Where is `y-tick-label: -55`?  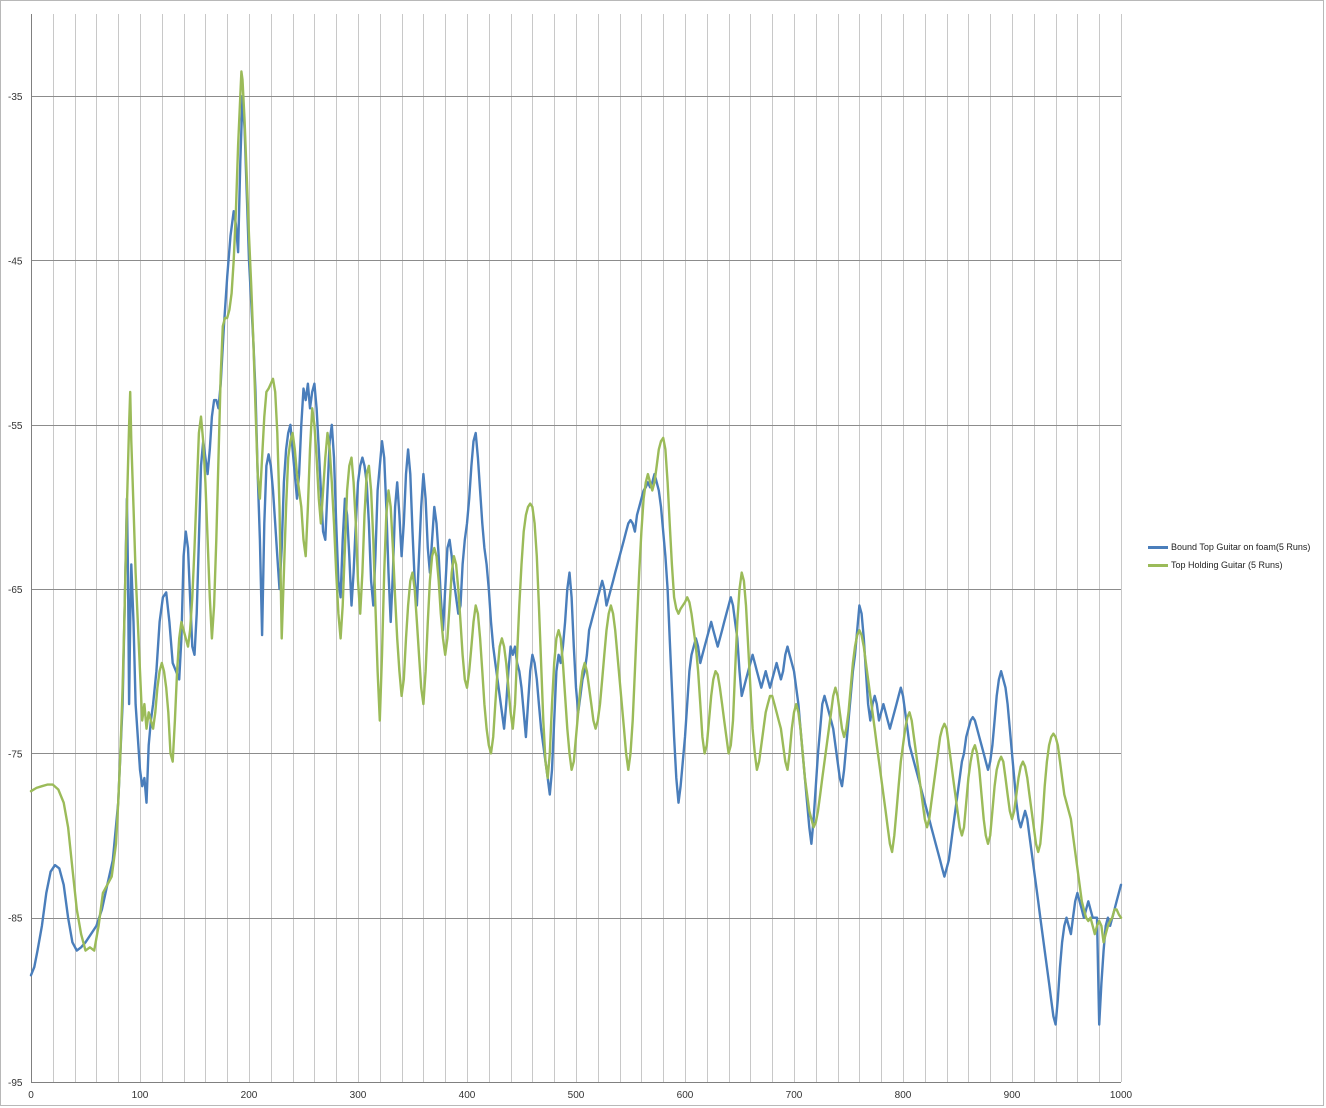 y-tick-label: -55 is located at coordinates (15, 426).